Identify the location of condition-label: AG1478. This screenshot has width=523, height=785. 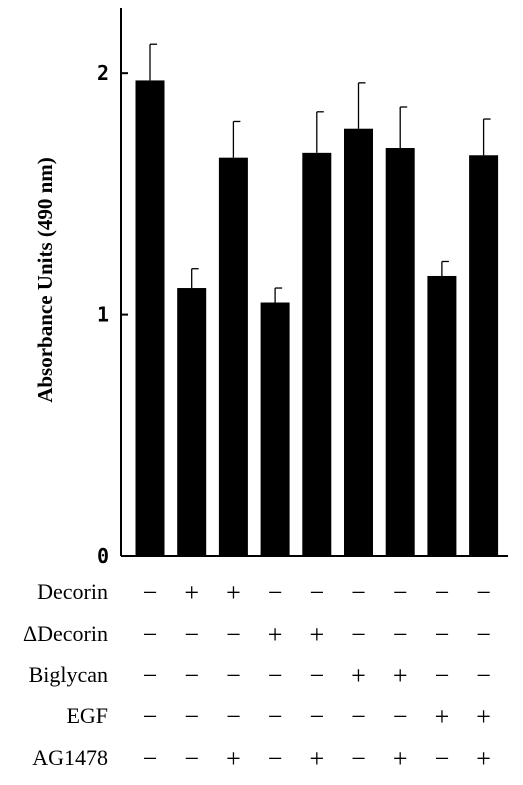
(70, 757).